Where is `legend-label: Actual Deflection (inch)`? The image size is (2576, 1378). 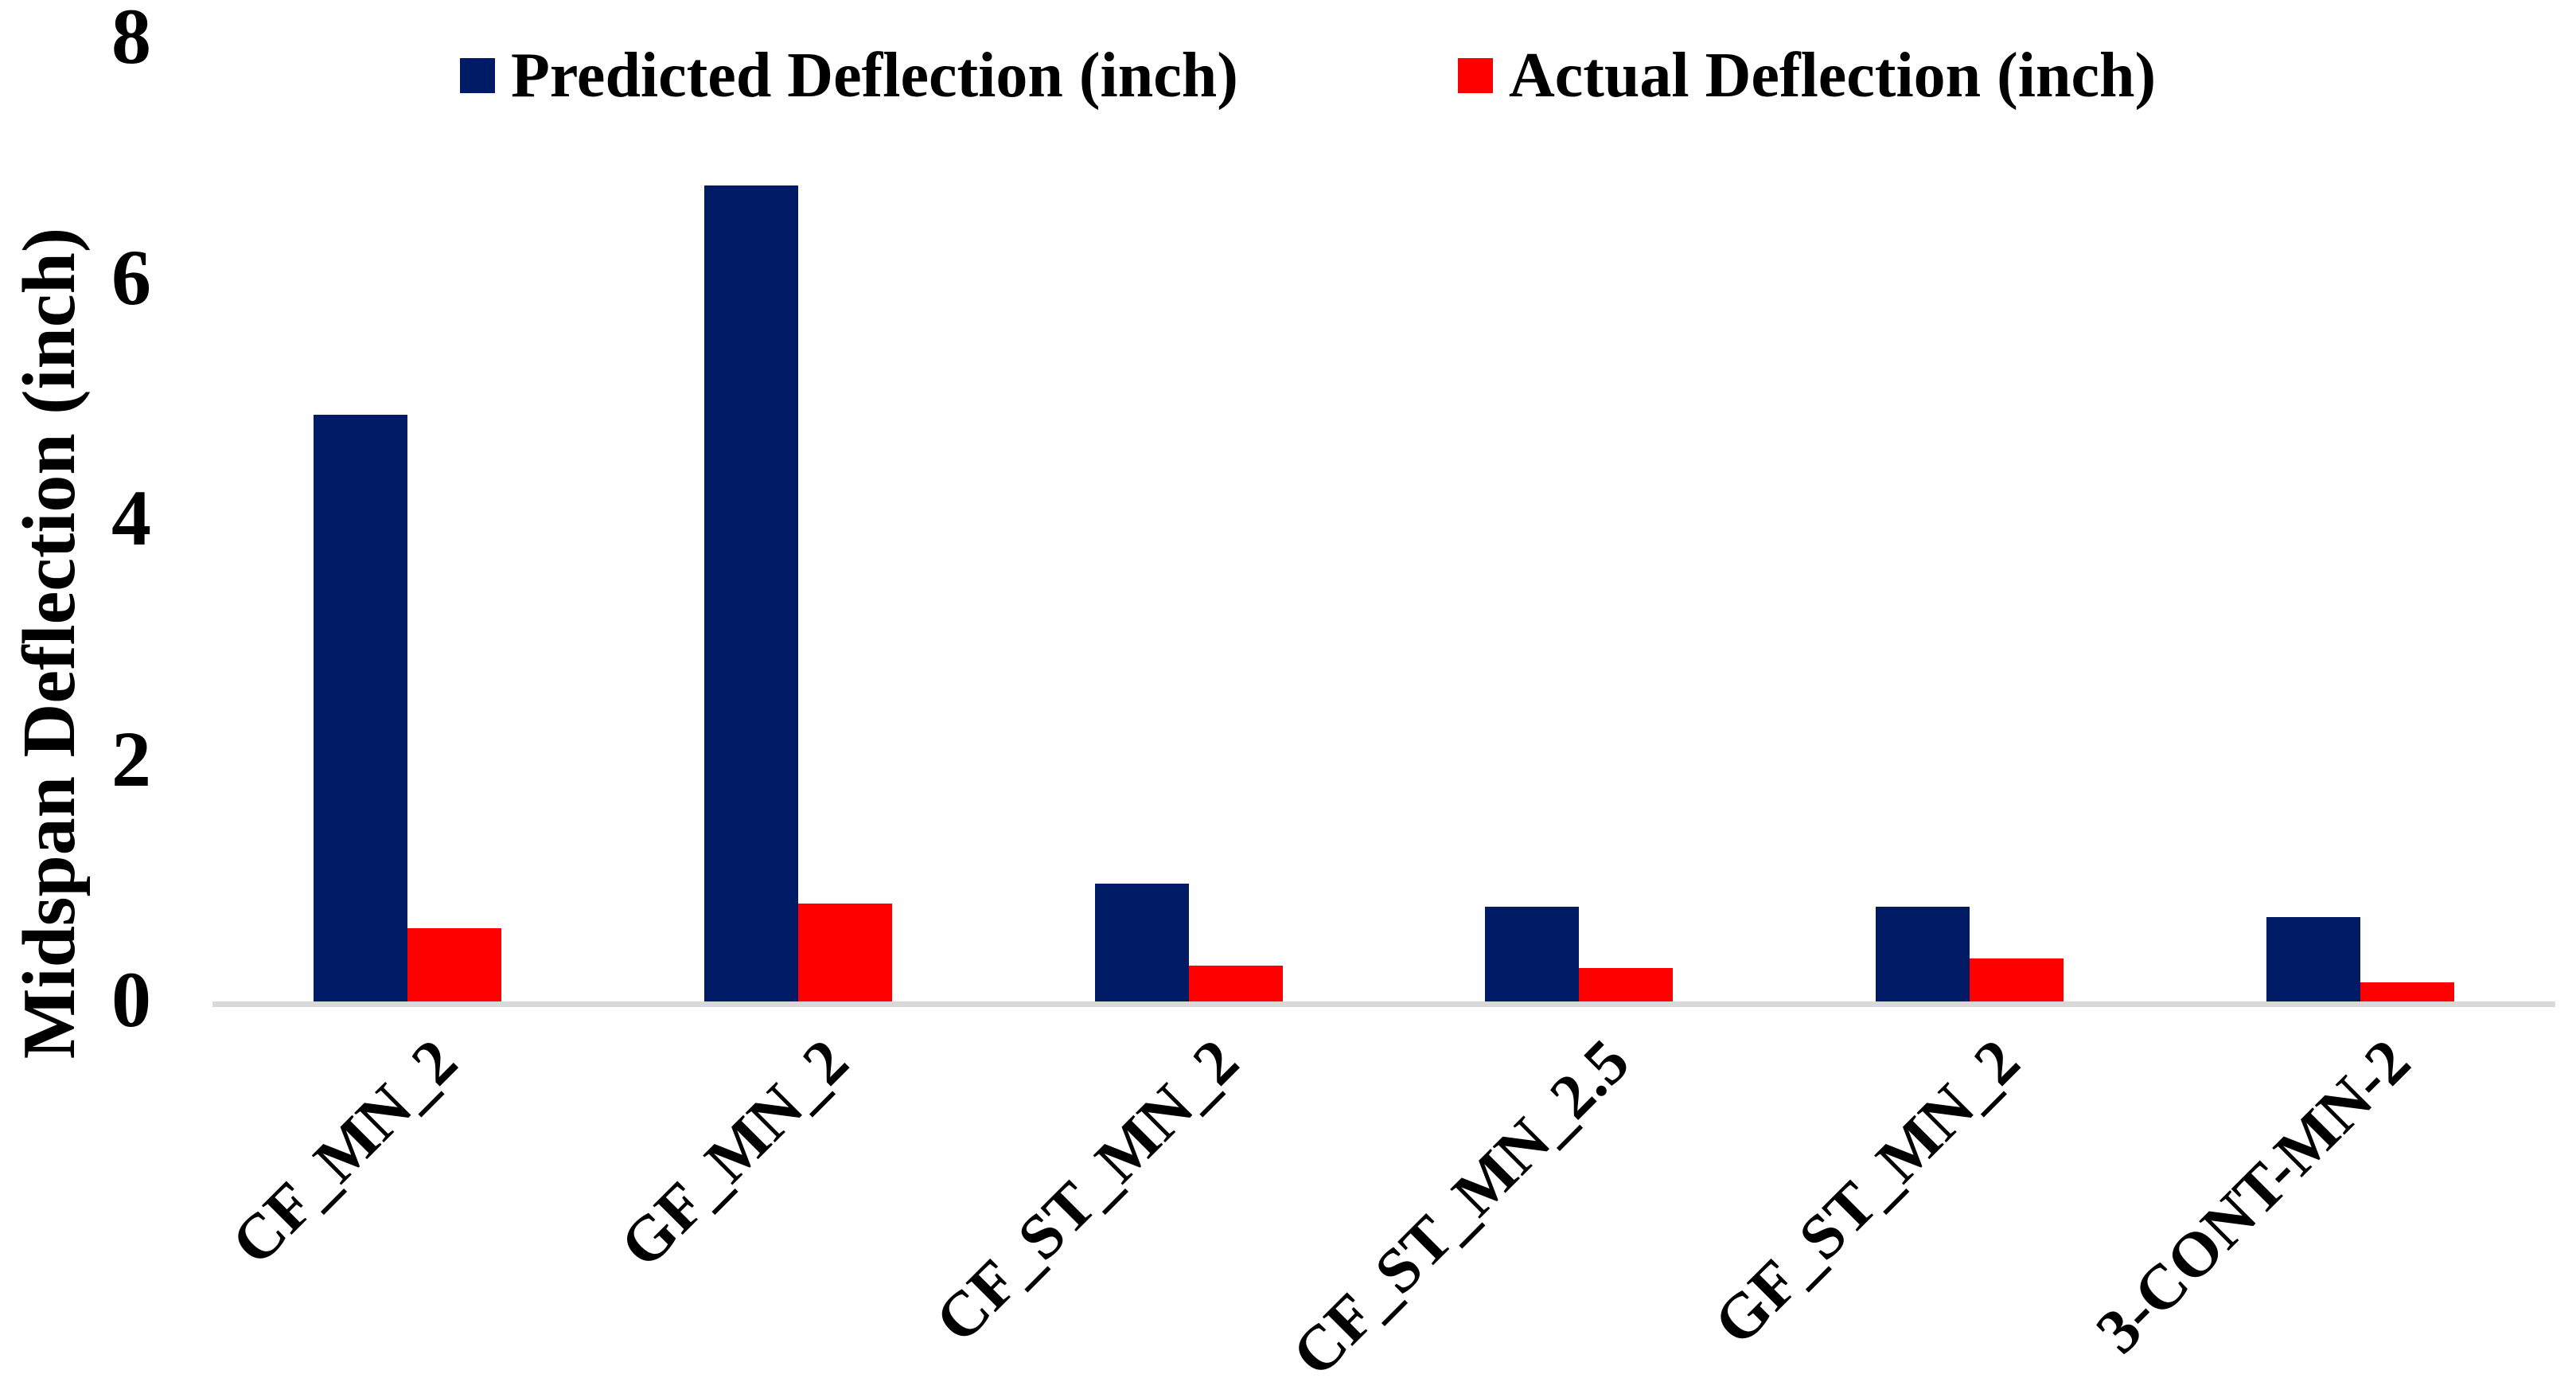 legend-label: Actual Deflection (inch) is located at coordinates (1833, 75).